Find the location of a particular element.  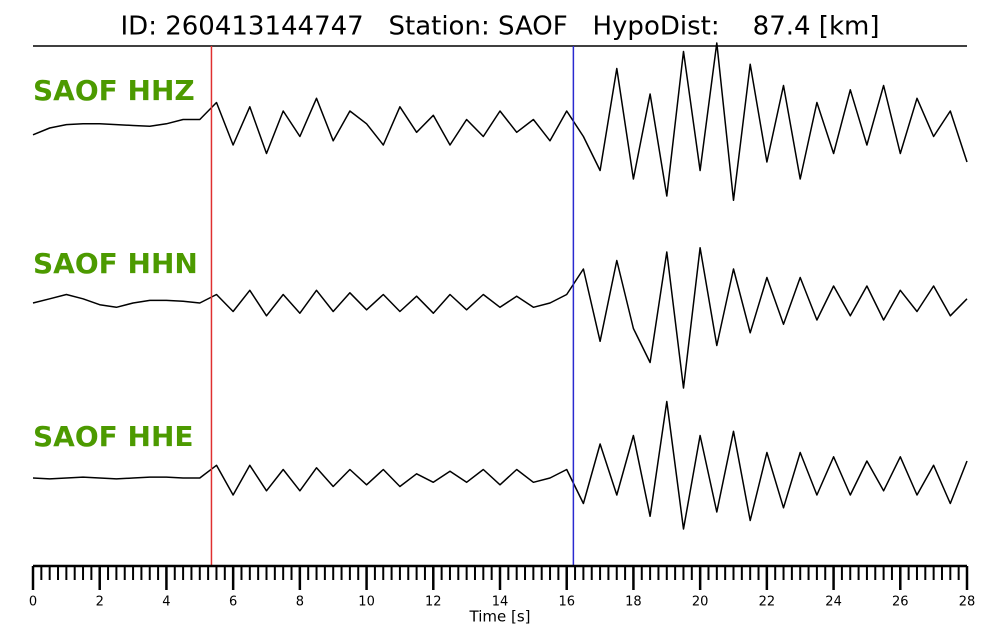

x-tick-label: 8 is located at coordinates (300, 602).